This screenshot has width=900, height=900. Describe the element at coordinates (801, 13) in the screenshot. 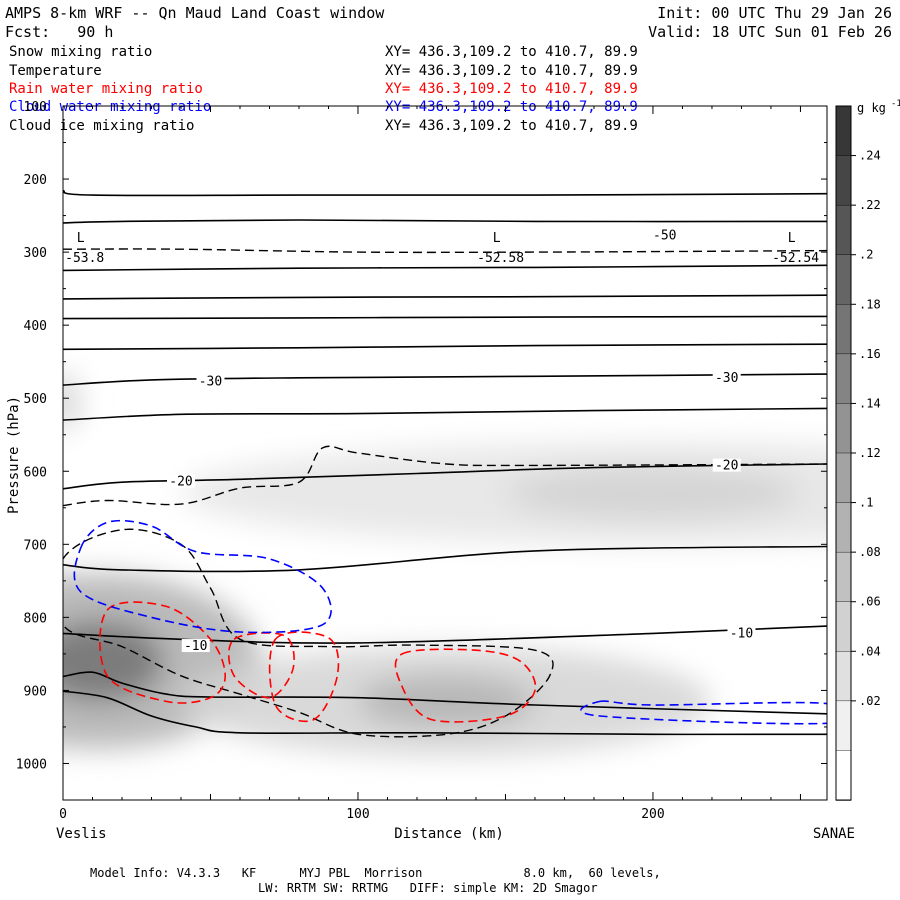

I see `init-value: 00 UTC Thu 29 Jan 26` at that location.